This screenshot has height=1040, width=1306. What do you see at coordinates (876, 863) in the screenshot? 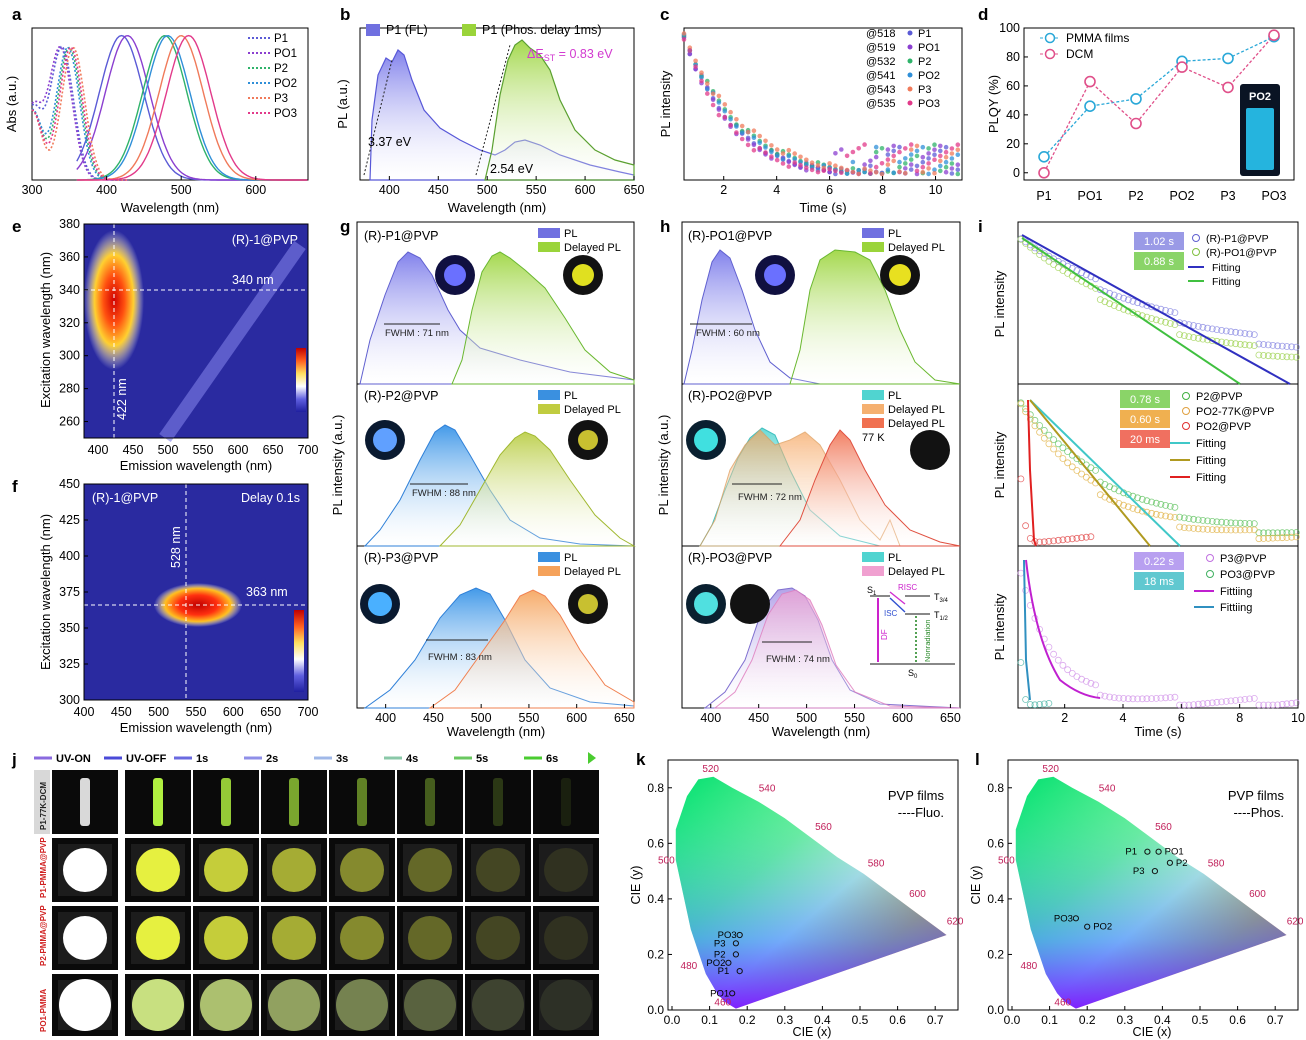
I see `panel-k-wavelength-580: 580` at bounding box center [876, 863].